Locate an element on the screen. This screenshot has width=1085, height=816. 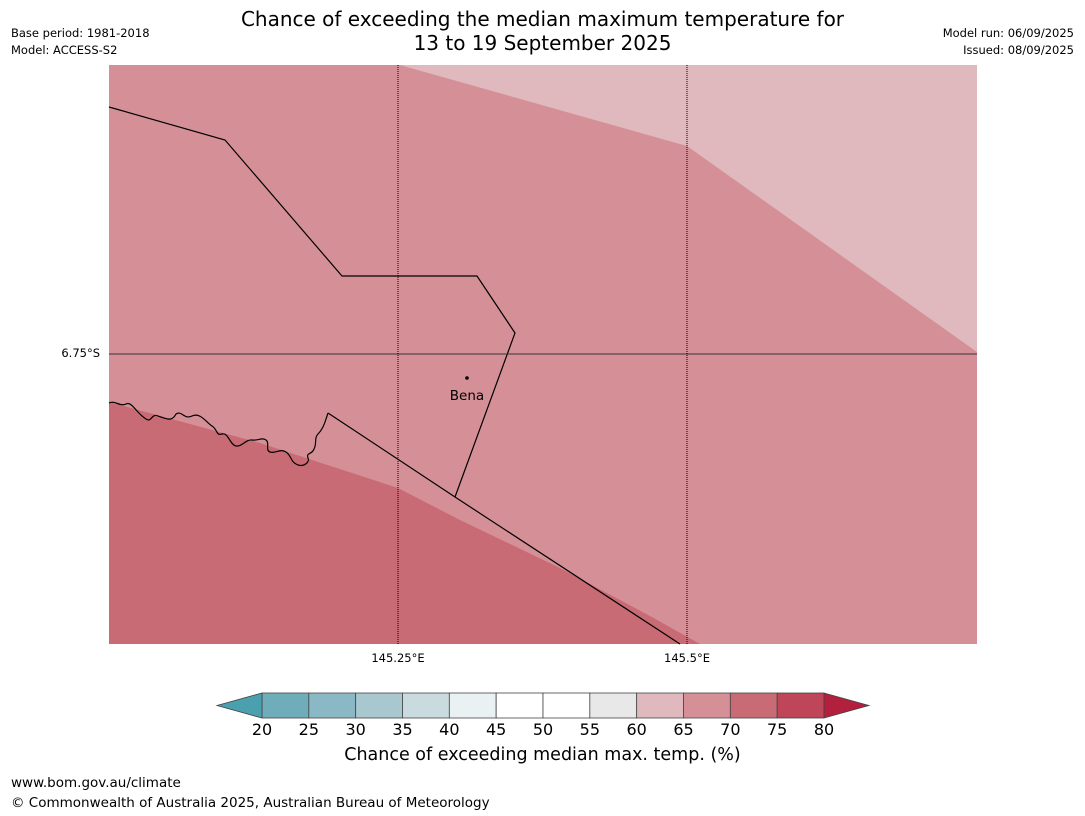
colorbar-tick-label: 65 is located at coordinates (683, 729).